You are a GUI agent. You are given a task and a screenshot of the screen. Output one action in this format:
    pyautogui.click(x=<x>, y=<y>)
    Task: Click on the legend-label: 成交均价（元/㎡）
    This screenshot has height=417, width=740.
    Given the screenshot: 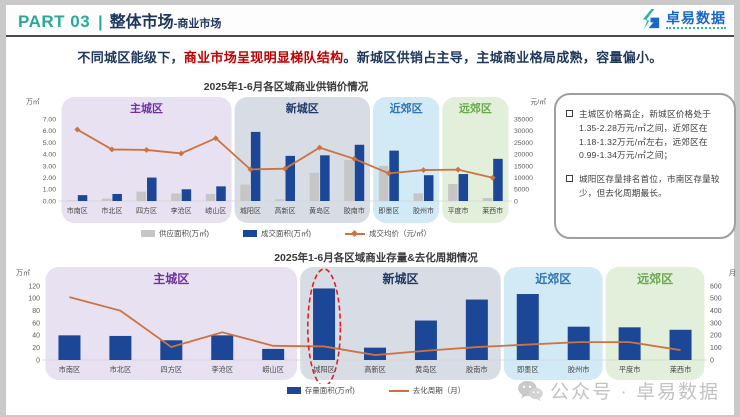 What is the action you would take?
    pyautogui.click(x=400, y=233)
    